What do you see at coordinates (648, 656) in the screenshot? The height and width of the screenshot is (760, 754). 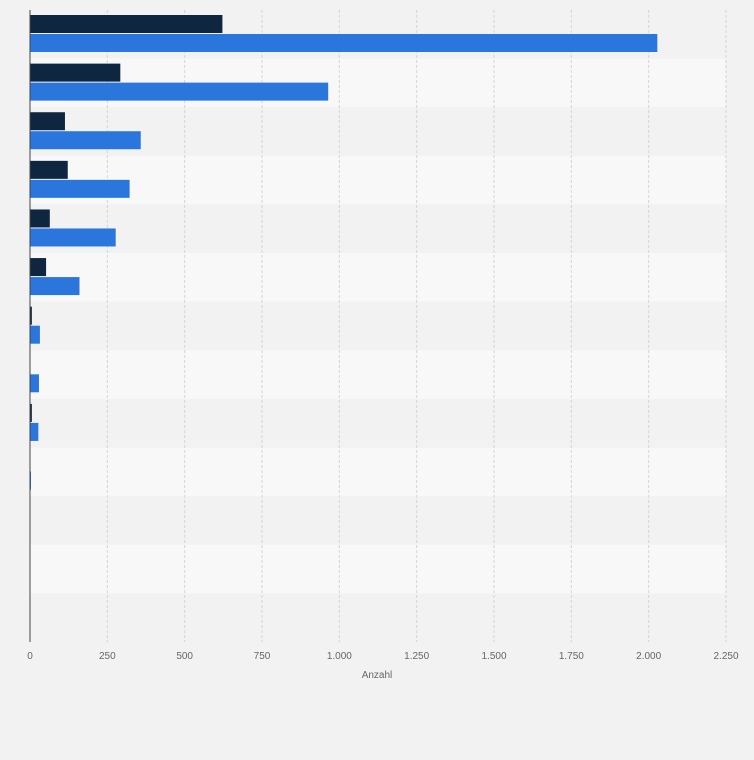 I see `x-tick-label: 2.000` at bounding box center [648, 656].